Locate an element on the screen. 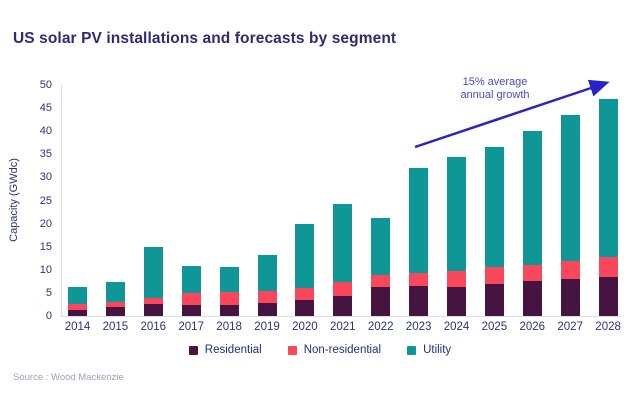  legend-item-residential: Residential is located at coordinates (225, 350).